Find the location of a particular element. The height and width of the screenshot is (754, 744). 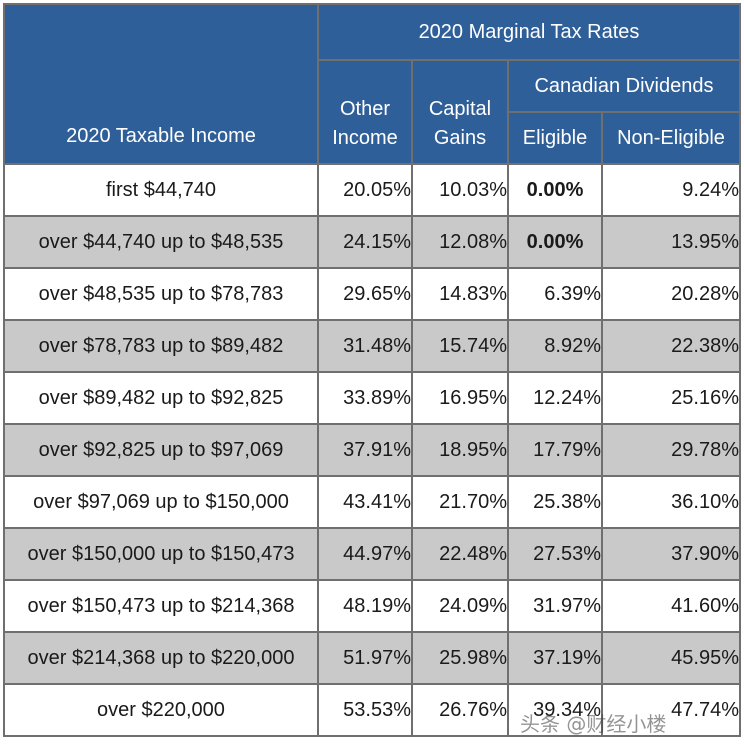

capital-gains-rate: 14.83% is located at coordinates (460, 294).